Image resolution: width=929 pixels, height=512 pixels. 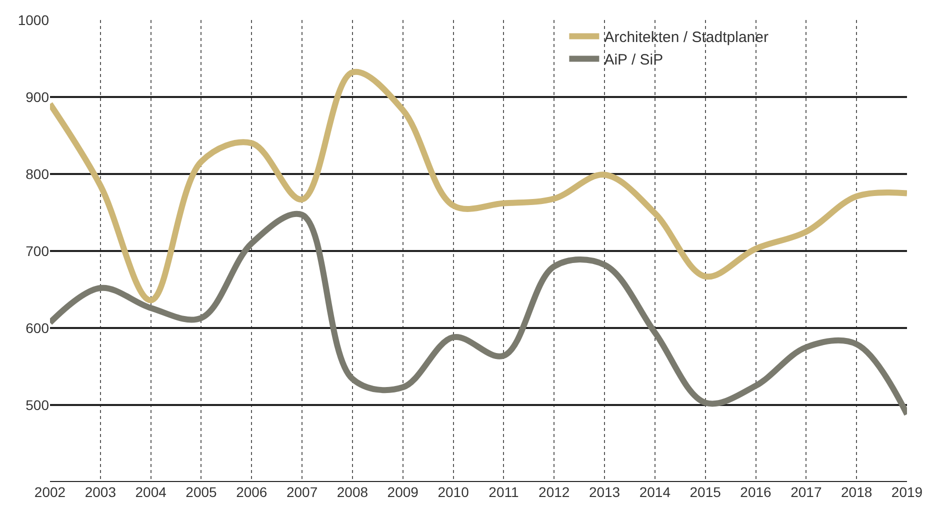 What do you see at coordinates (554, 492) in the screenshot?
I see `x-tick-label: 2012` at bounding box center [554, 492].